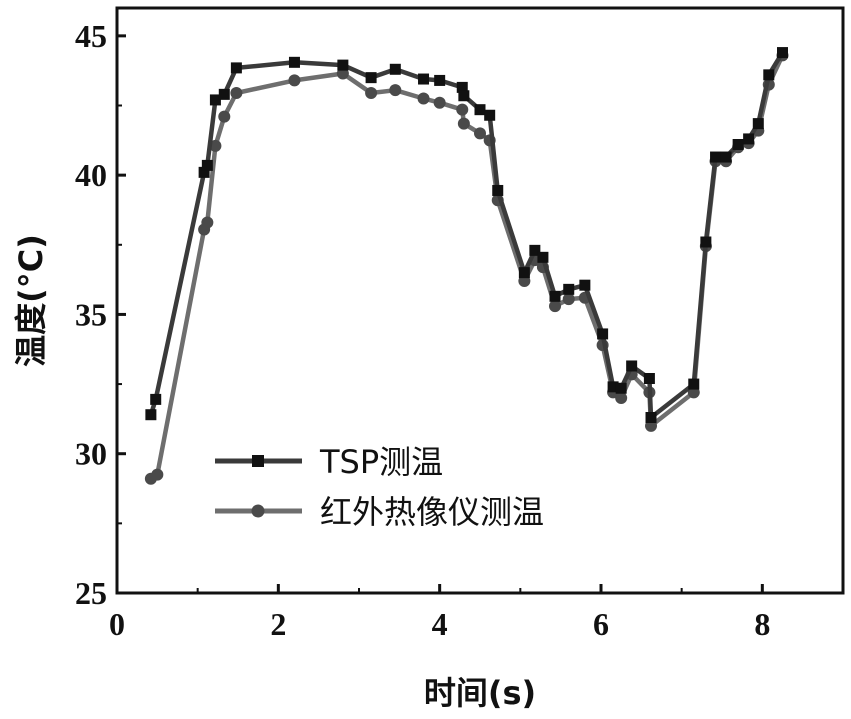 The height and width of the screenshot is (719, 851). I want to click on legend-entry: TSP测温, so click(329, 462).